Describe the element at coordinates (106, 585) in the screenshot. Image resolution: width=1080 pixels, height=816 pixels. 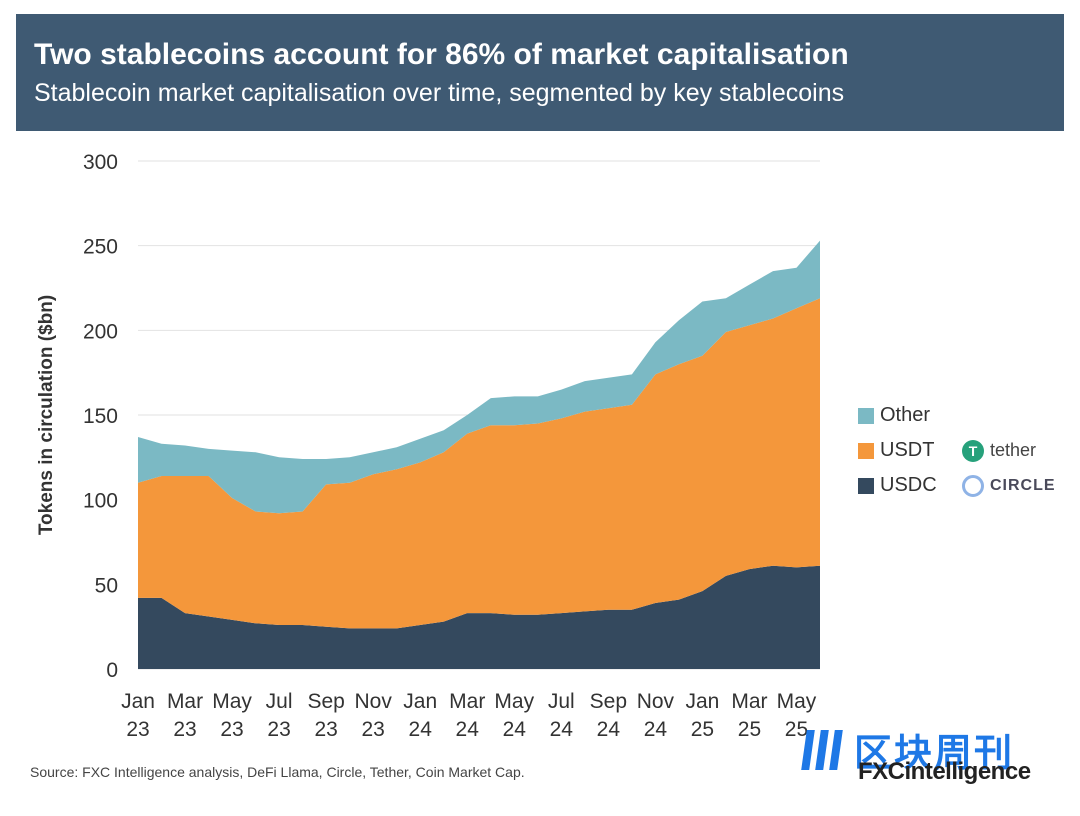
I see `y-tick-label: 50` at that location.